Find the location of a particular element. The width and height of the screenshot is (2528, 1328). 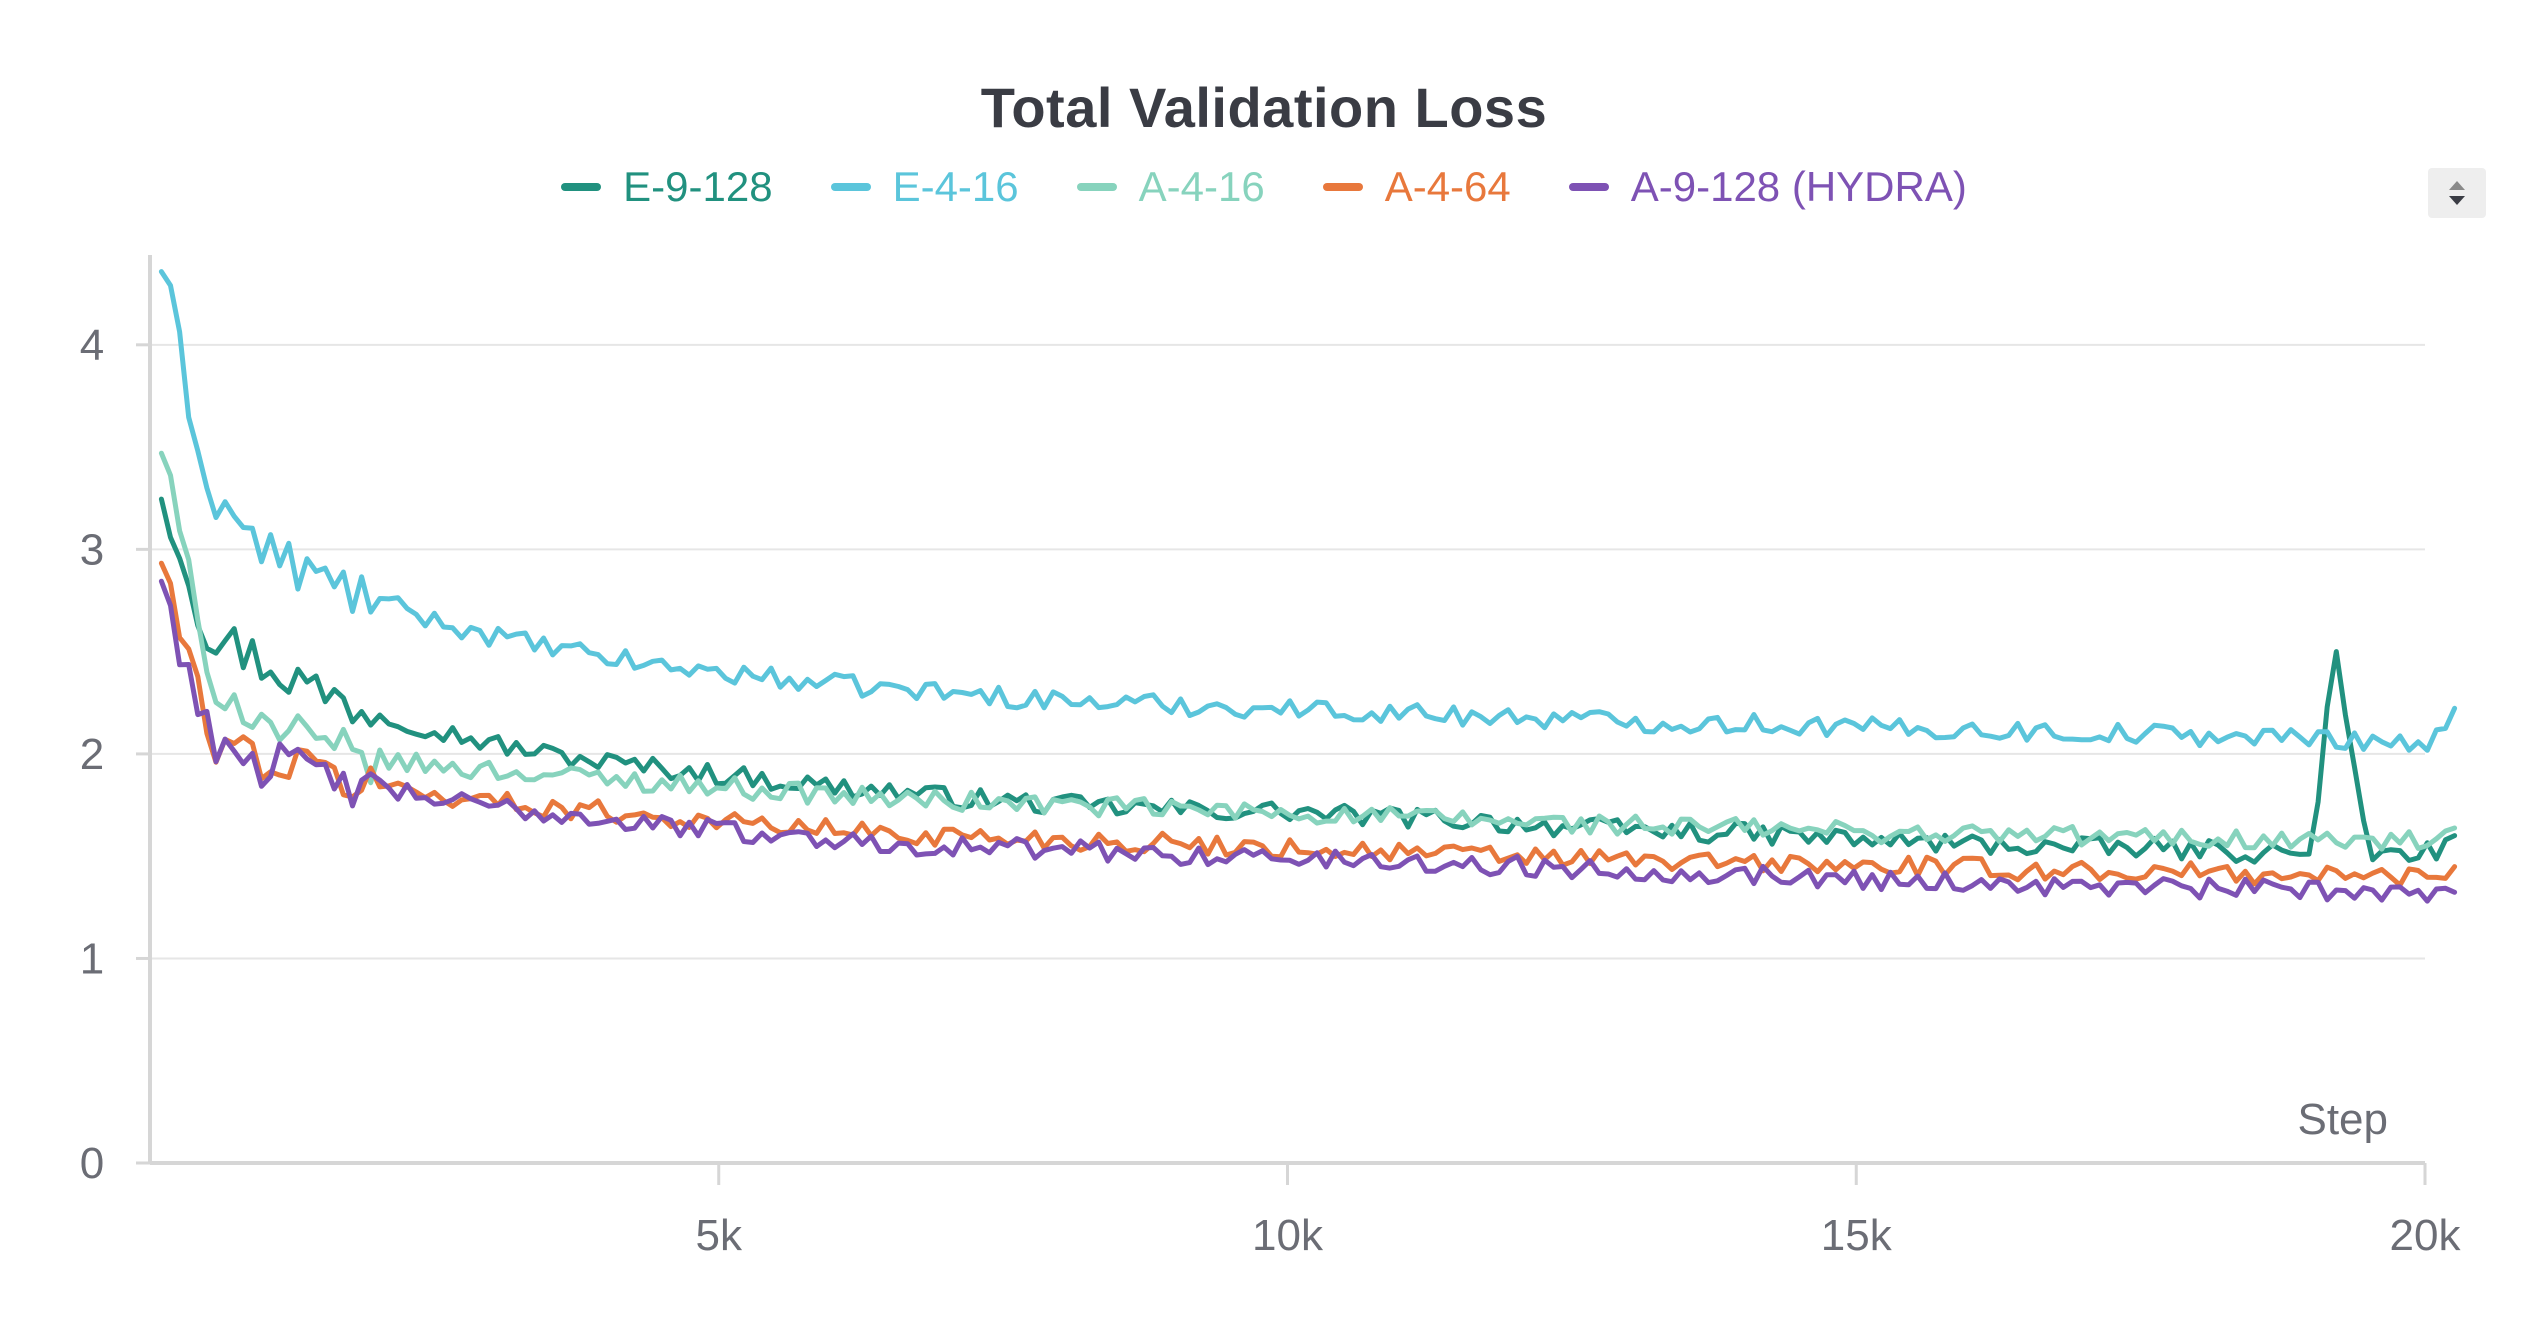

y-tick-label: 1 is located at coordinates (92, 958).